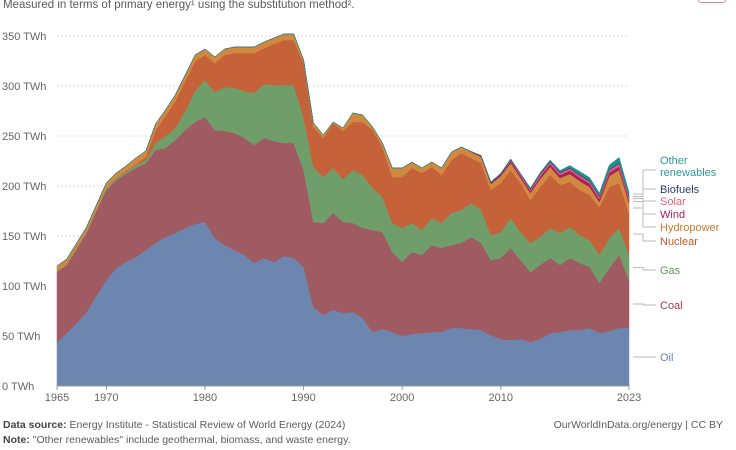  I want to click on y-tick-label: 0 TWh, so click(18, 387).